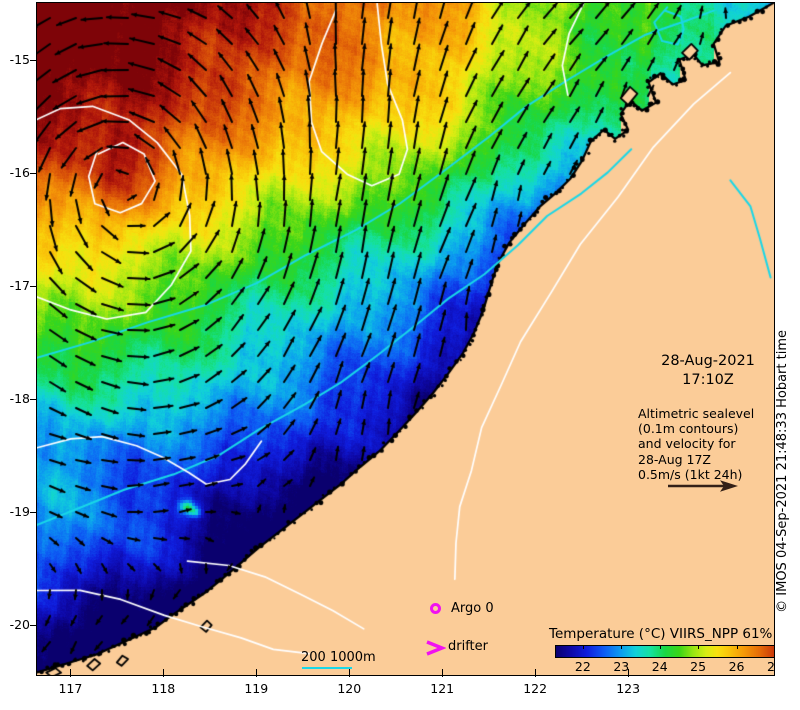 The image size is (800, 710). Describe the element at coordinates (782, 471) in the screenshot. I see `copyright-text: © IMOS 04-Sep-2021 21:48:33 Hobart time` at that location.